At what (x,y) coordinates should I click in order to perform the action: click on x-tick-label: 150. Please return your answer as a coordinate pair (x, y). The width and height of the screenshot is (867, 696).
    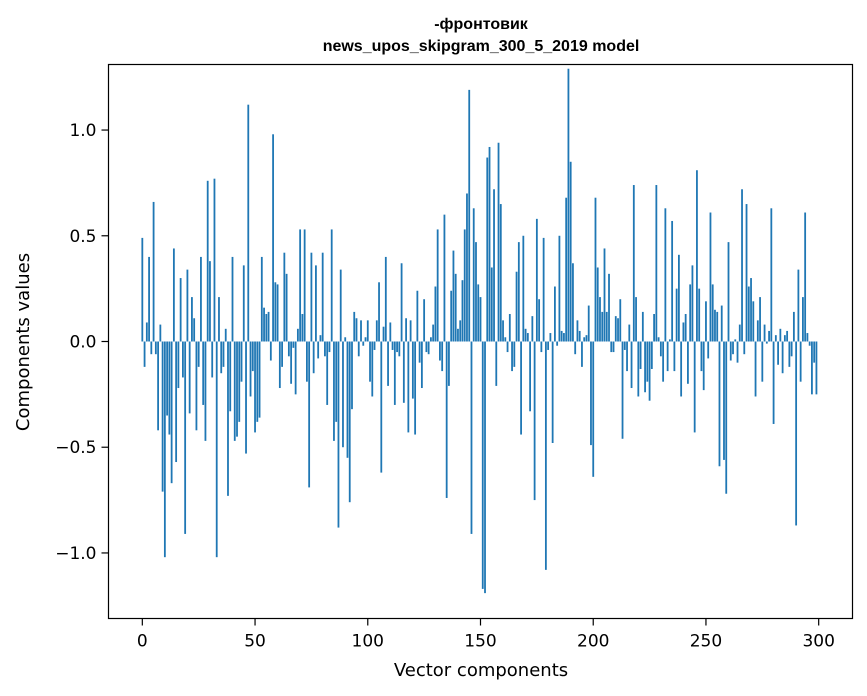
    Looking at the image, I should click on (480, 642).